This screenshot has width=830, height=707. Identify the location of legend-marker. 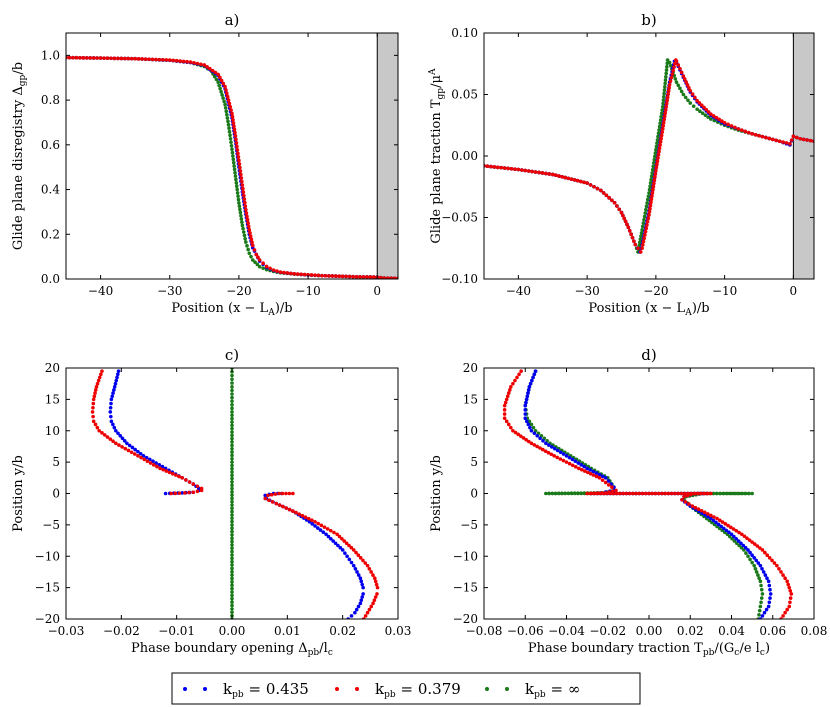
(357, 689).